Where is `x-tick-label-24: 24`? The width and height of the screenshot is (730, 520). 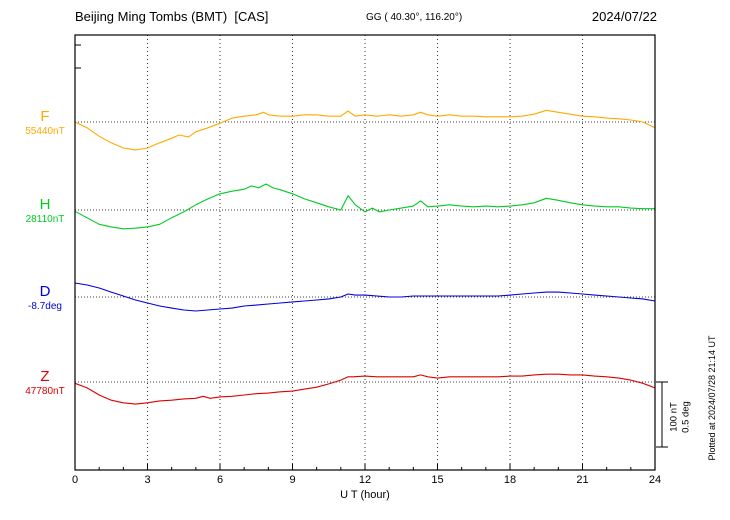 x-tick-label-24: 24 is located at coordinates (655, 480).